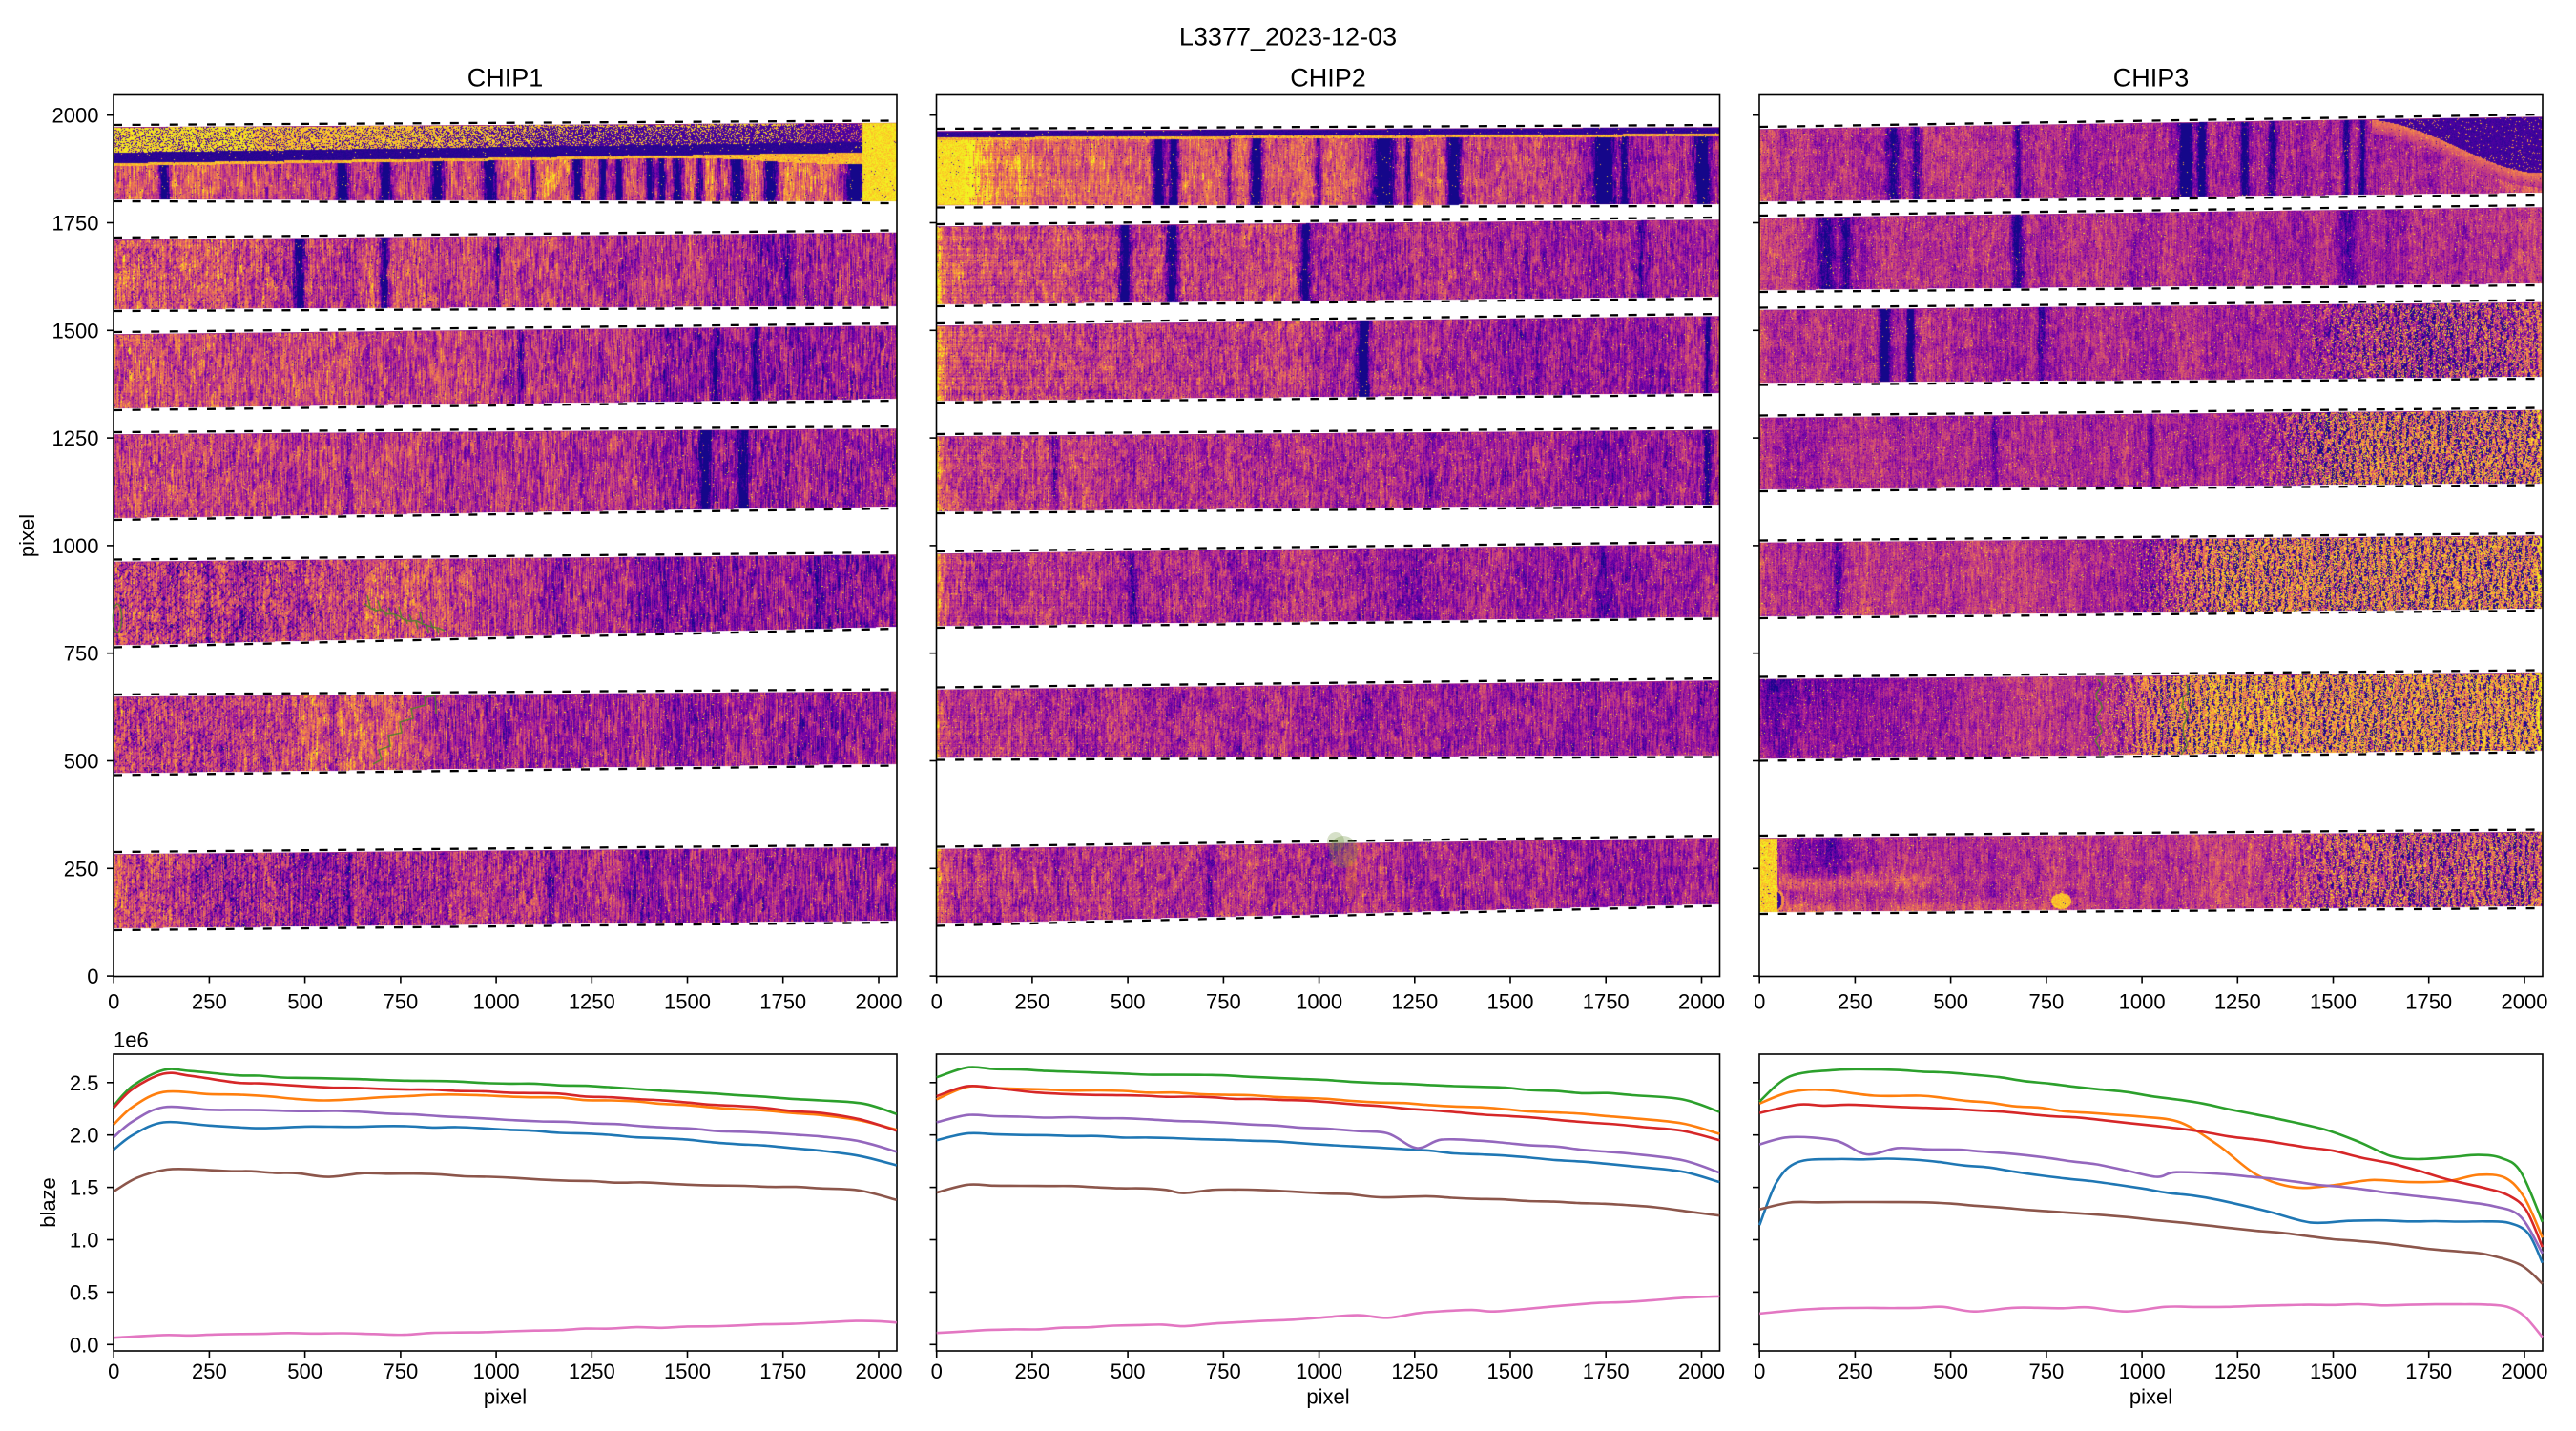 Image resolution: width=2576 pixels, height=1431 pixels. I want to click on svg-text: 2.5, so click(84, 1083).